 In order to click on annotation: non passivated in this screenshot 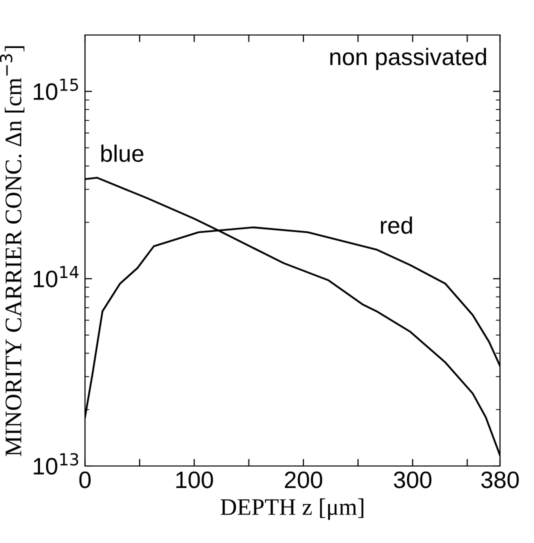, I will do `click(408, 59)`.